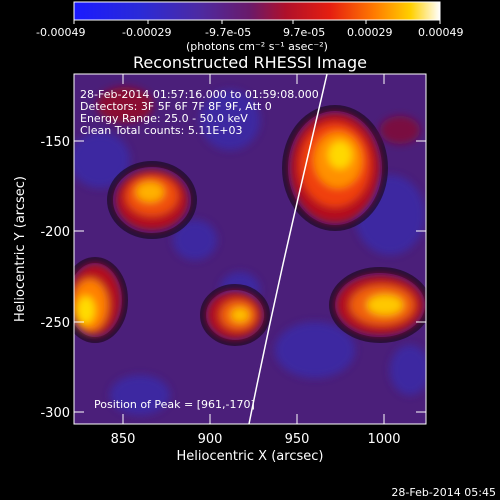  Describe the element at coordinates (123, 439) in the screenshot. I see `x-tick-label-0: 850` at that location.